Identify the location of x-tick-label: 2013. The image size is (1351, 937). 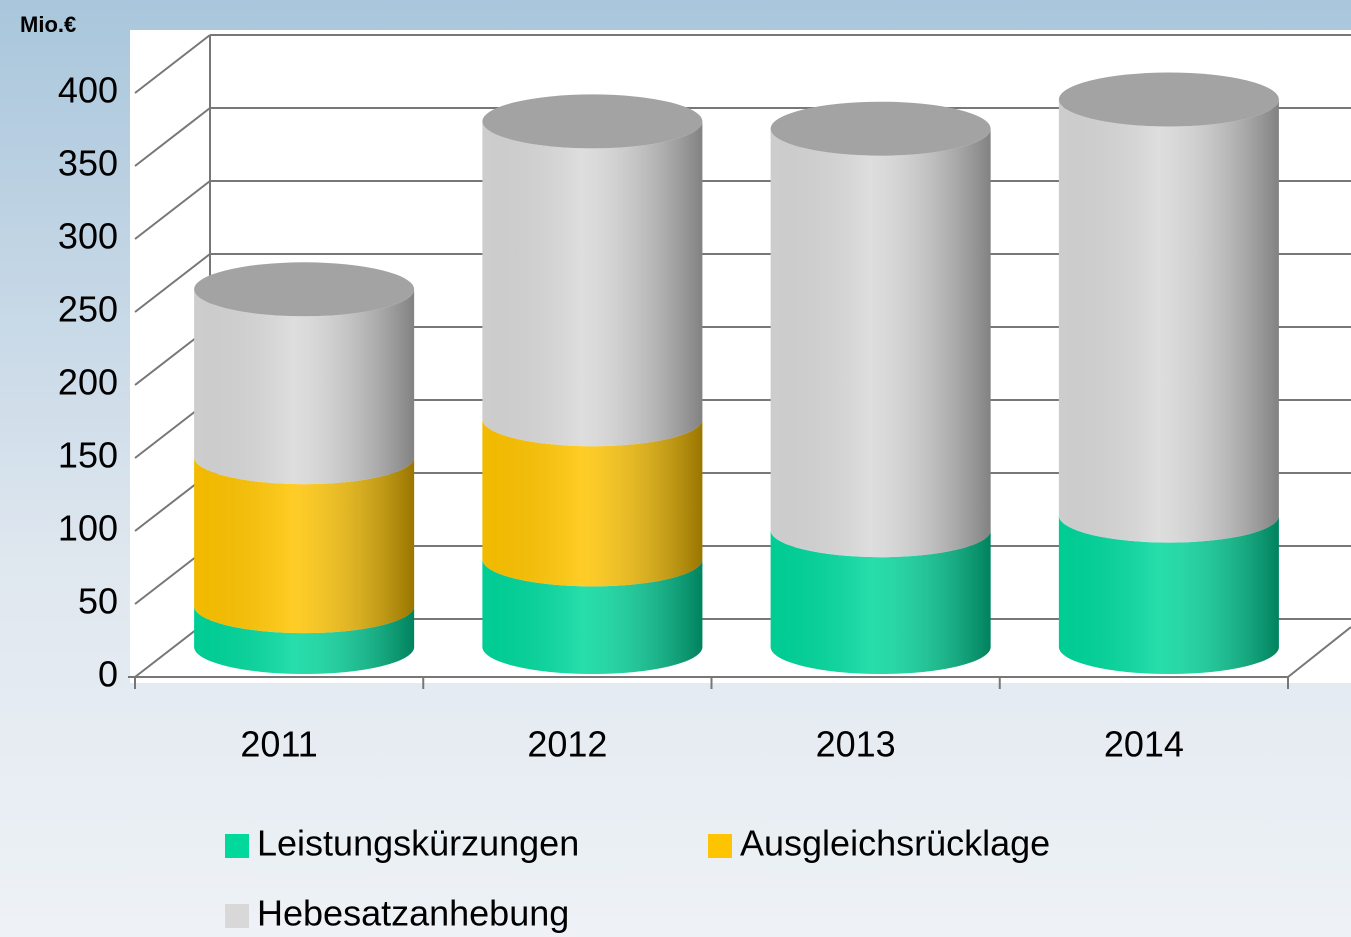
(856, 744).